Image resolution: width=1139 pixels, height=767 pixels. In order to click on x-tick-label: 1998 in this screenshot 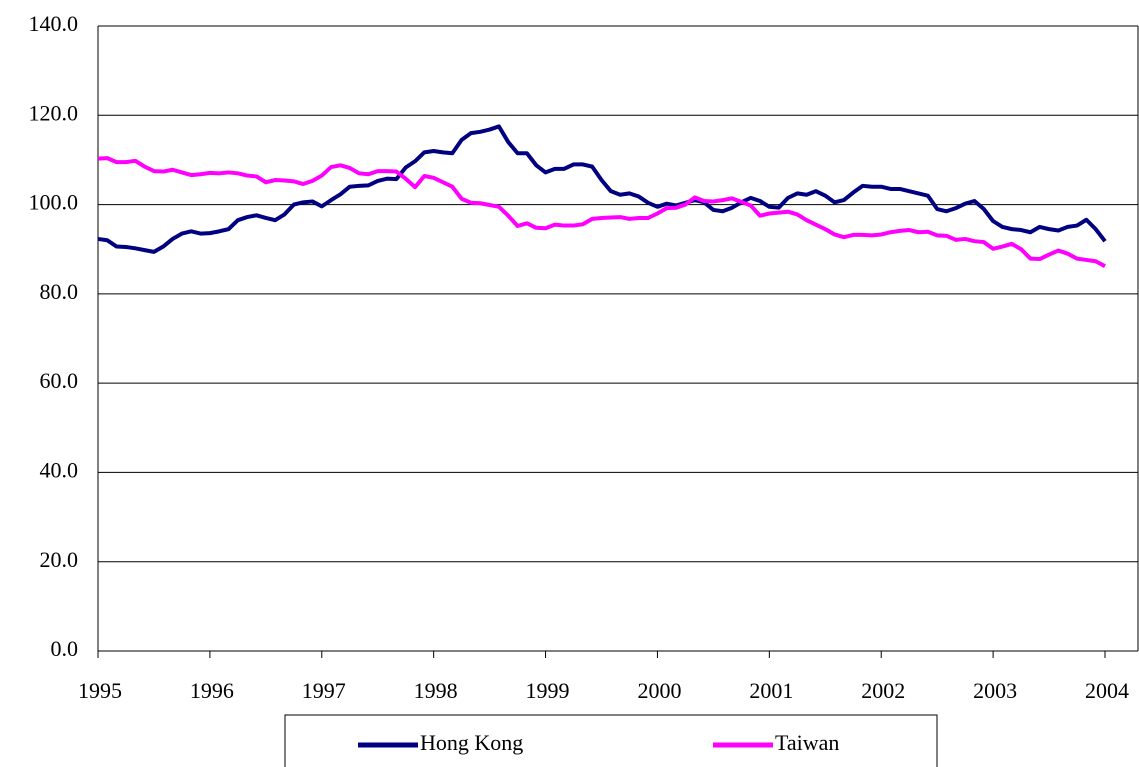, I will do `click(436, 690)`.